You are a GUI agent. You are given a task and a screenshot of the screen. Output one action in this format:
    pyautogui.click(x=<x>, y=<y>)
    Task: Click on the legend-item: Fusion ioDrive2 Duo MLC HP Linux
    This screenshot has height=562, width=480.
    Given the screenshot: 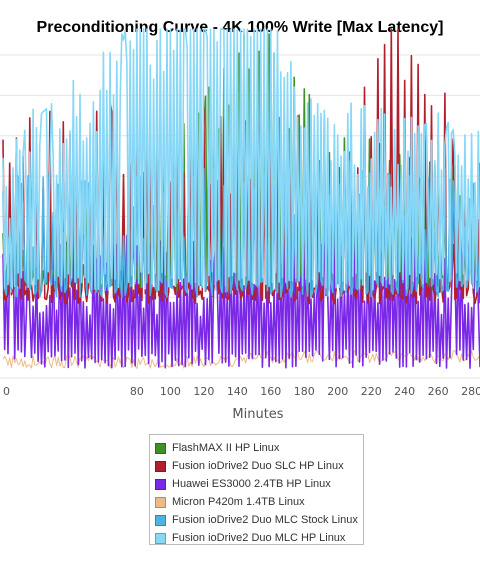 What is the action you would take?
    pyautogui.click(x=256, y=538)
    